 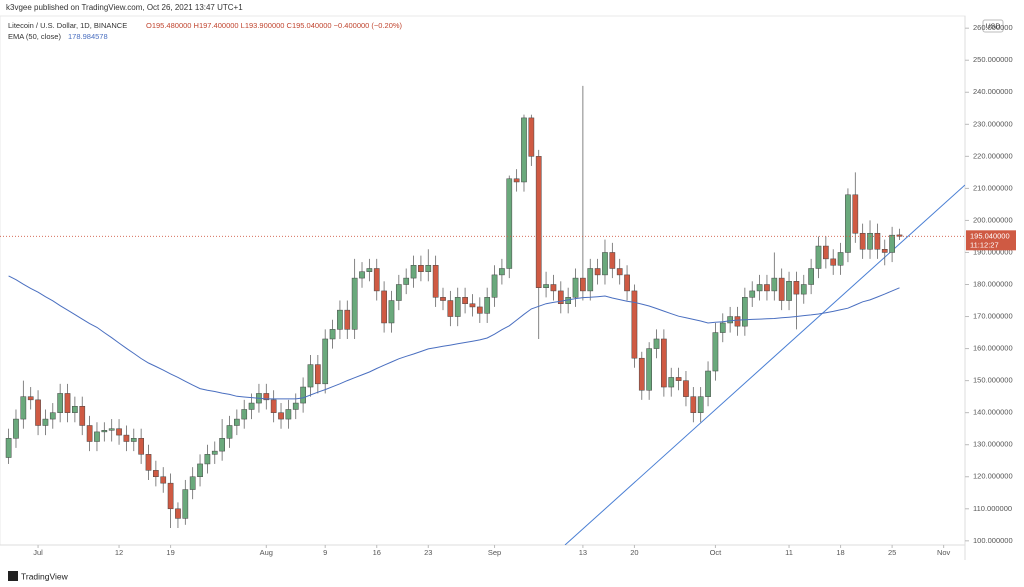 I want to click on y-tick-label: 250.000000, so click(x=993, y=59).